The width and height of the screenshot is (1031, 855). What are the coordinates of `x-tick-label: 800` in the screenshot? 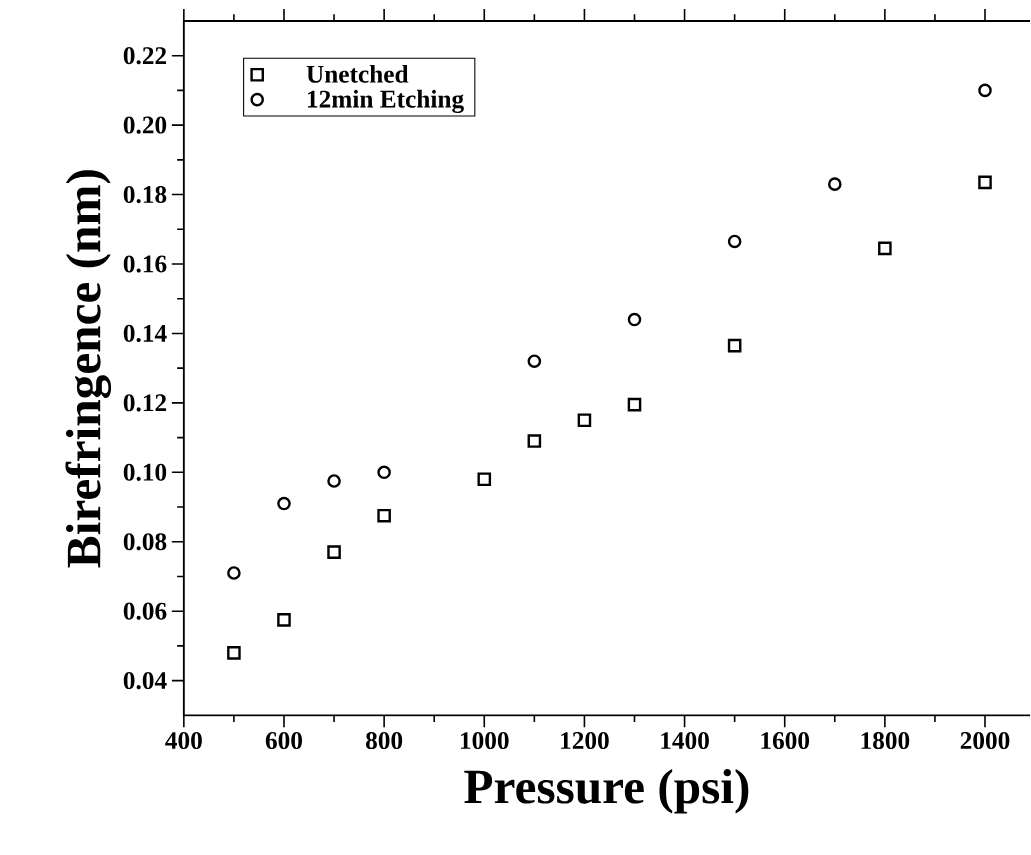 It's located at (384, 740).